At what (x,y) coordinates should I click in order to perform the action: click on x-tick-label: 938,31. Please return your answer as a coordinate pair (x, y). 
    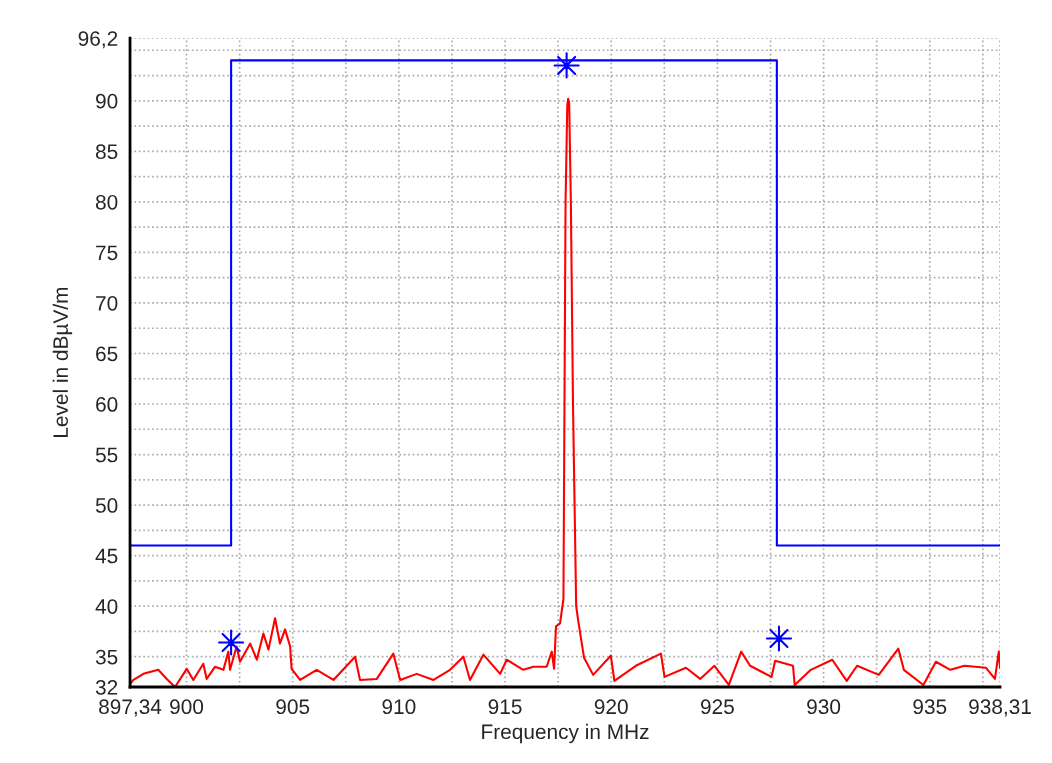
    Looking at the image, I should click on (1000, 708).